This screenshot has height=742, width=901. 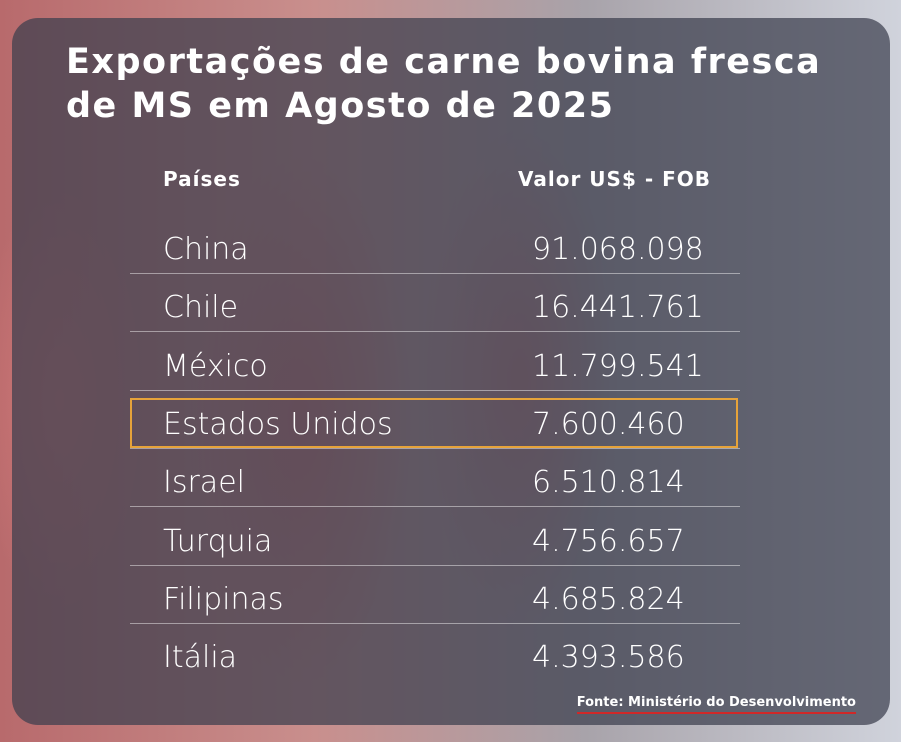 What do you see at coordinates (201, 308) in the screenshot?
I see `country-cell: Chile` at bounding box center [201, 308].